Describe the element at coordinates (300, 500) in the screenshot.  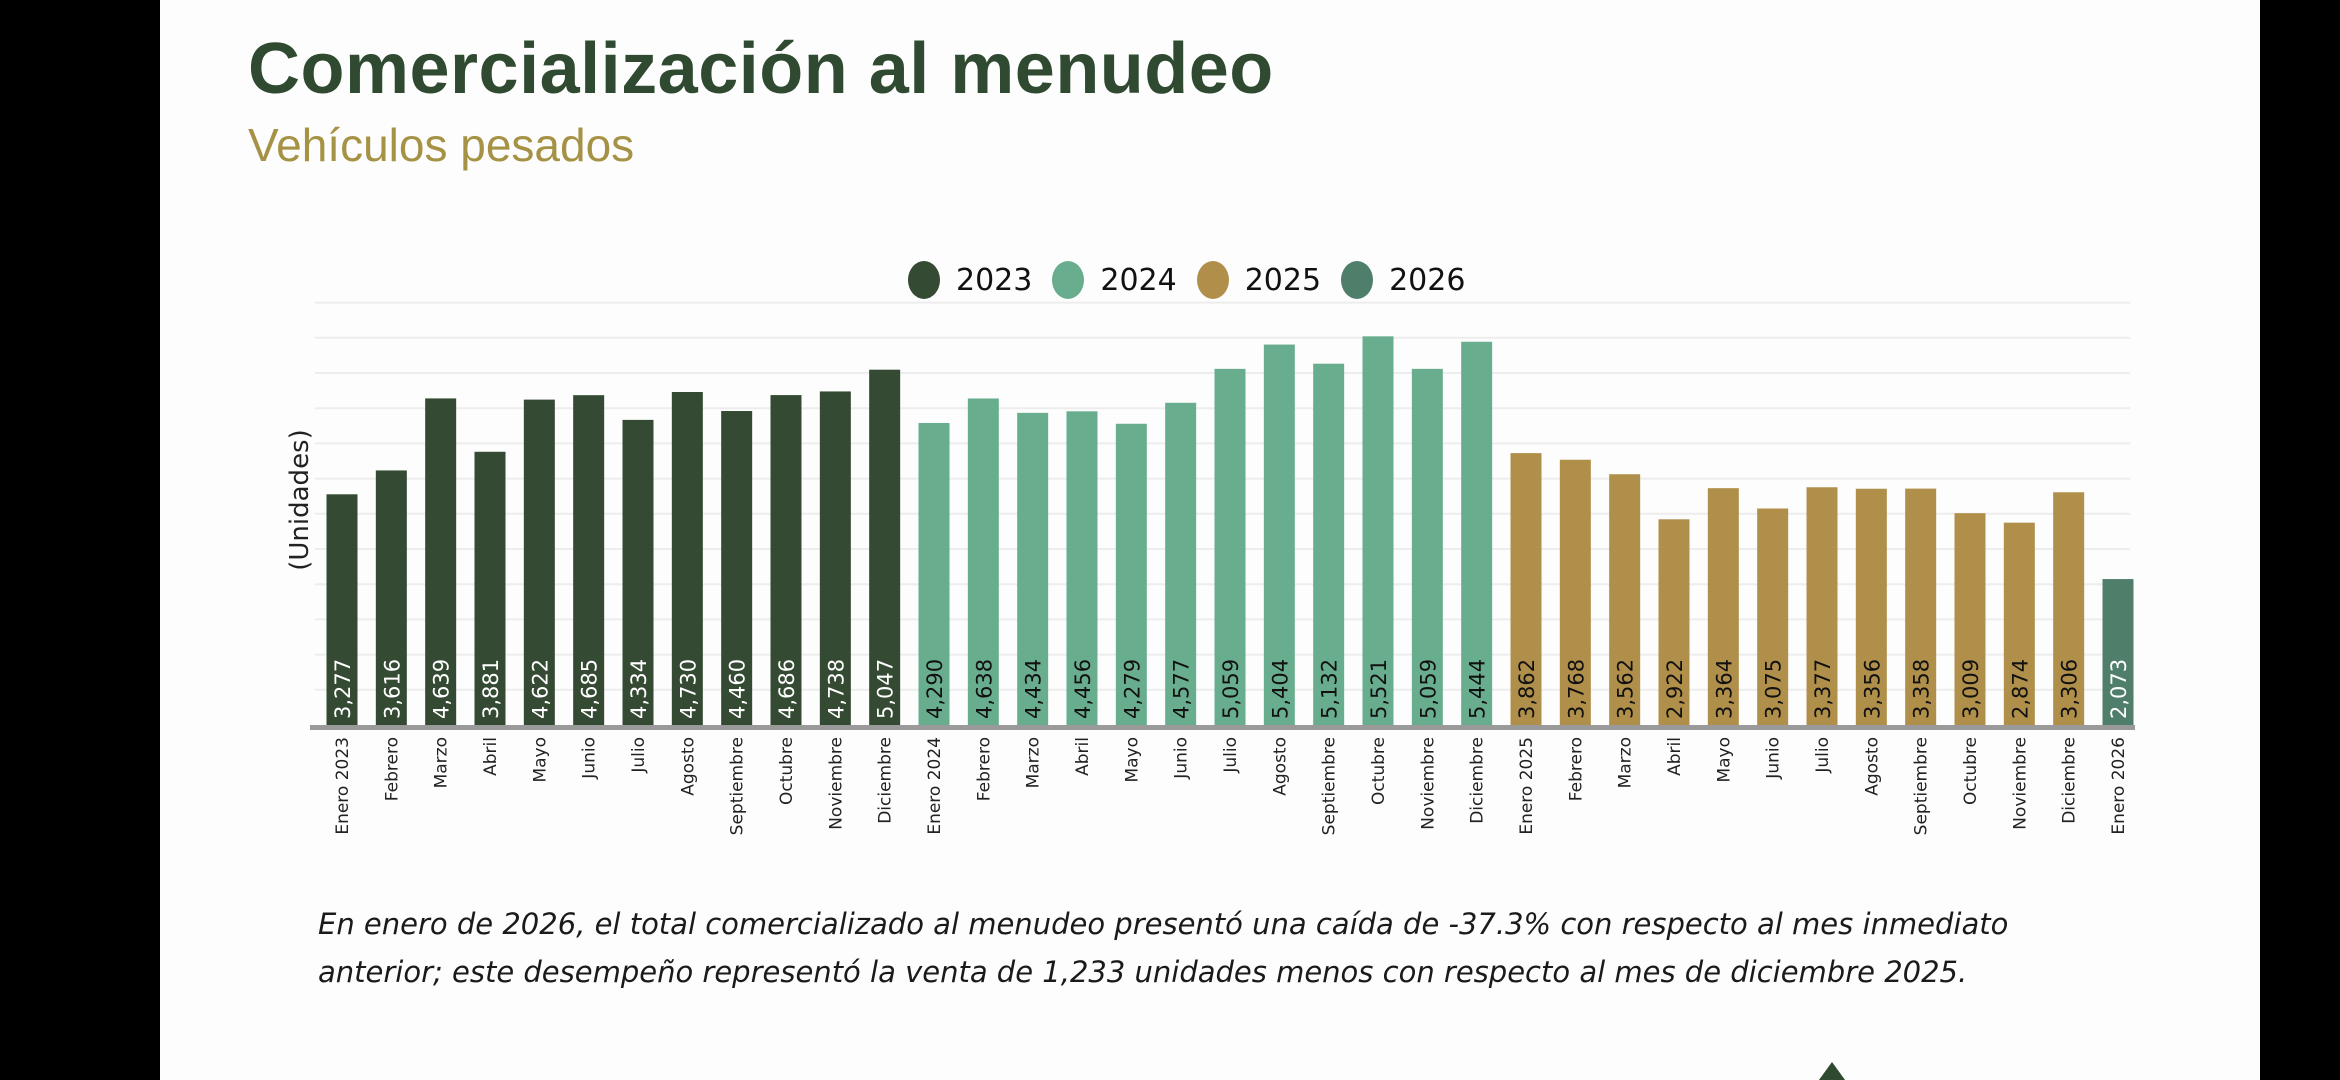
I see `y-axis-label: (Unidades)` at that location.